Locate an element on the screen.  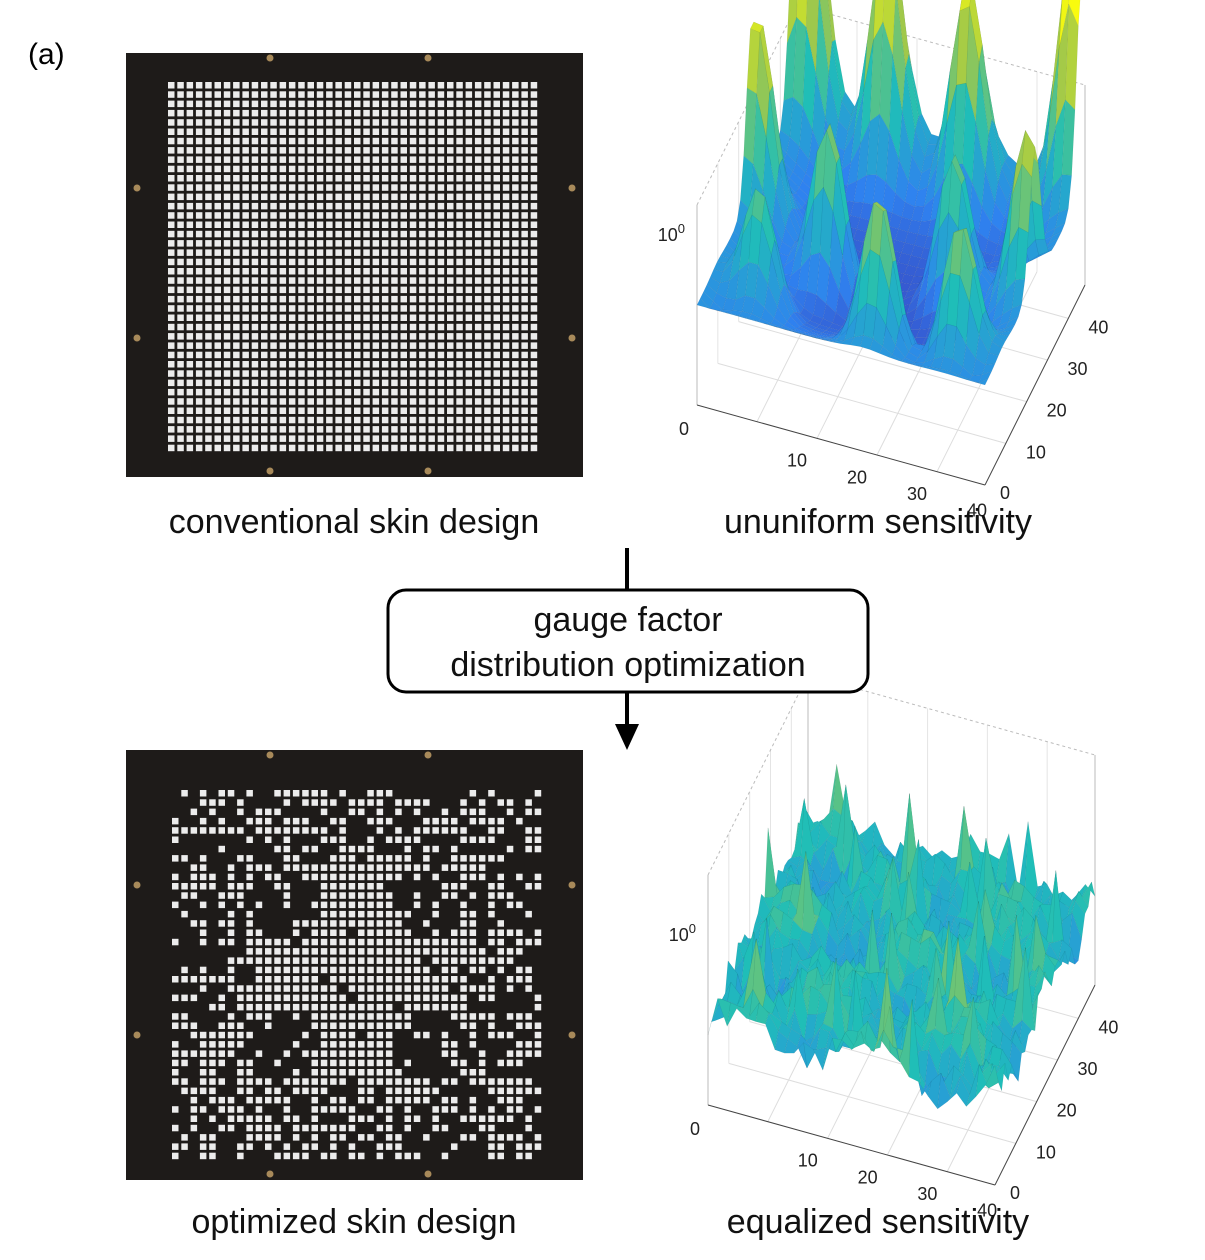
screw is located at coordinates (428, 1174).